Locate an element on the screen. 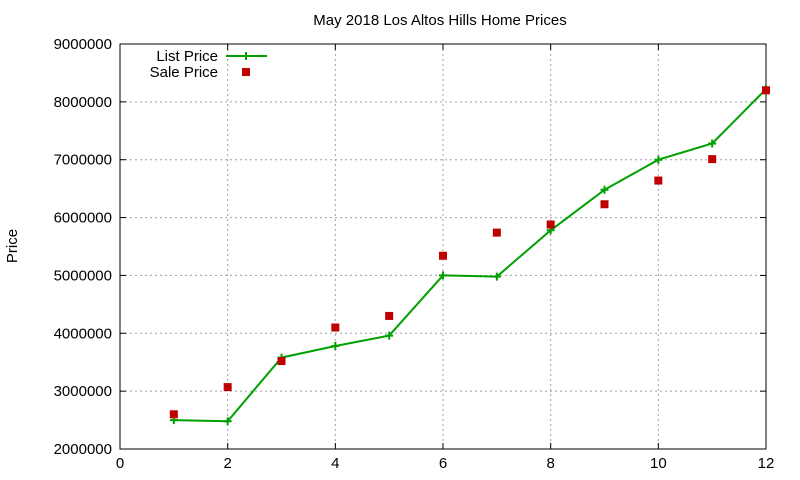 The width and height of the screenshot is (800, 480). y-tick-label: 3000000 is located at coordinates (83, 391).